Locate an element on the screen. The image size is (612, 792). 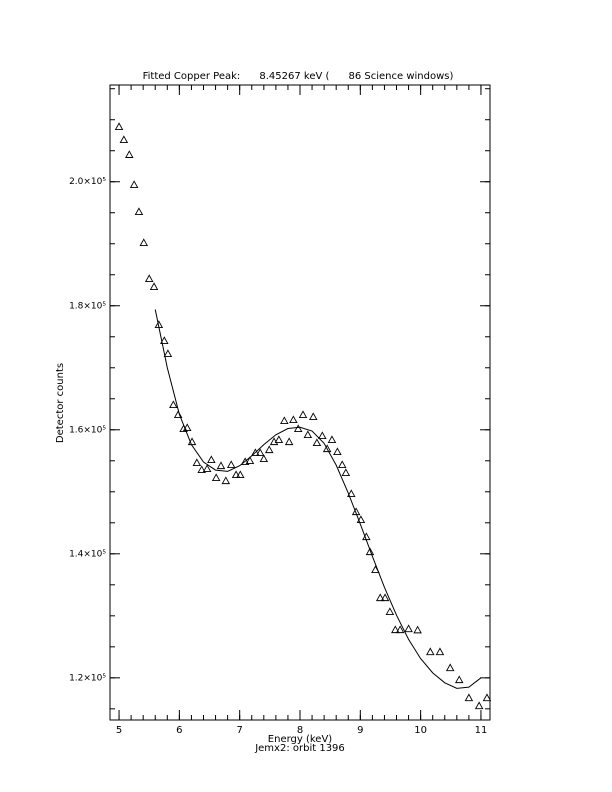
x-tick-label: 11 is located at coordinates (481, 730).